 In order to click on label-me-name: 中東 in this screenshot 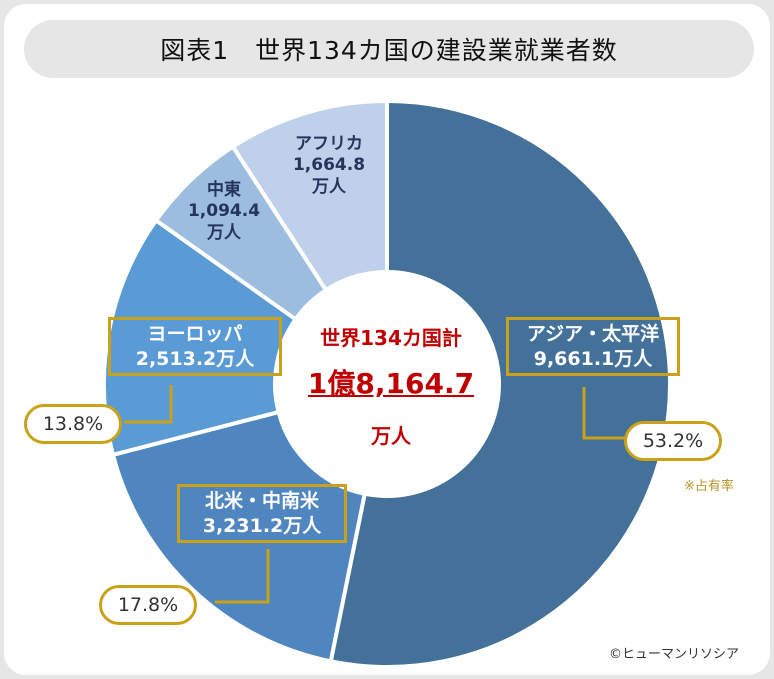, I will do `click(224, 190)`.